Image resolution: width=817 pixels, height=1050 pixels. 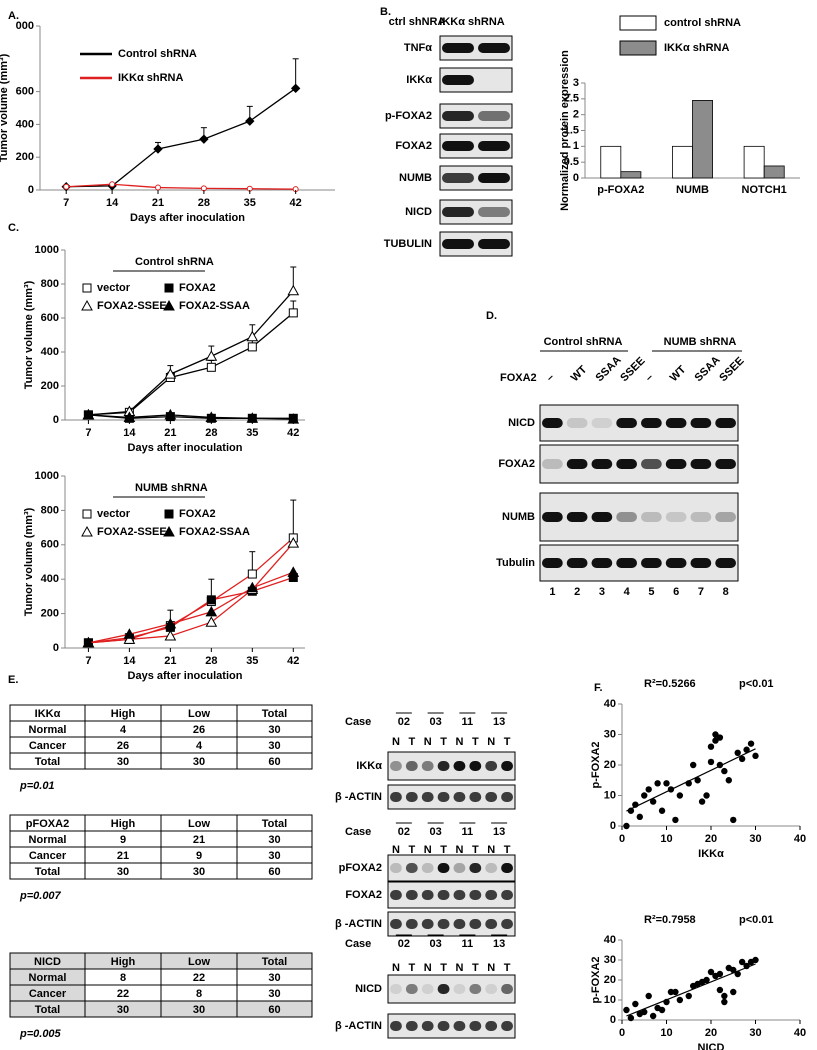 I want to click on x-tick-label: 30, so click(x=755, y=839).